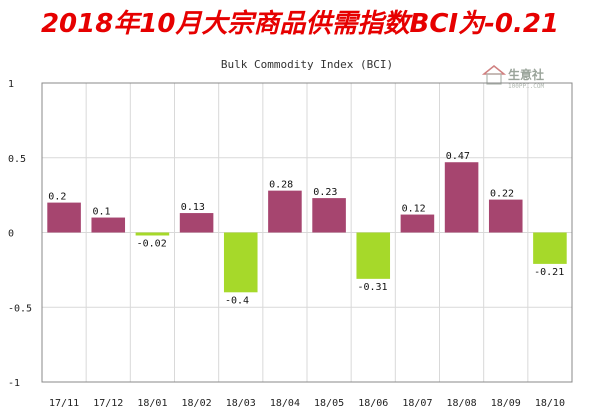 The height and width of the screenshot is (420, 600). I want to click on x-tick-label: 18/02, so click(197, 403).